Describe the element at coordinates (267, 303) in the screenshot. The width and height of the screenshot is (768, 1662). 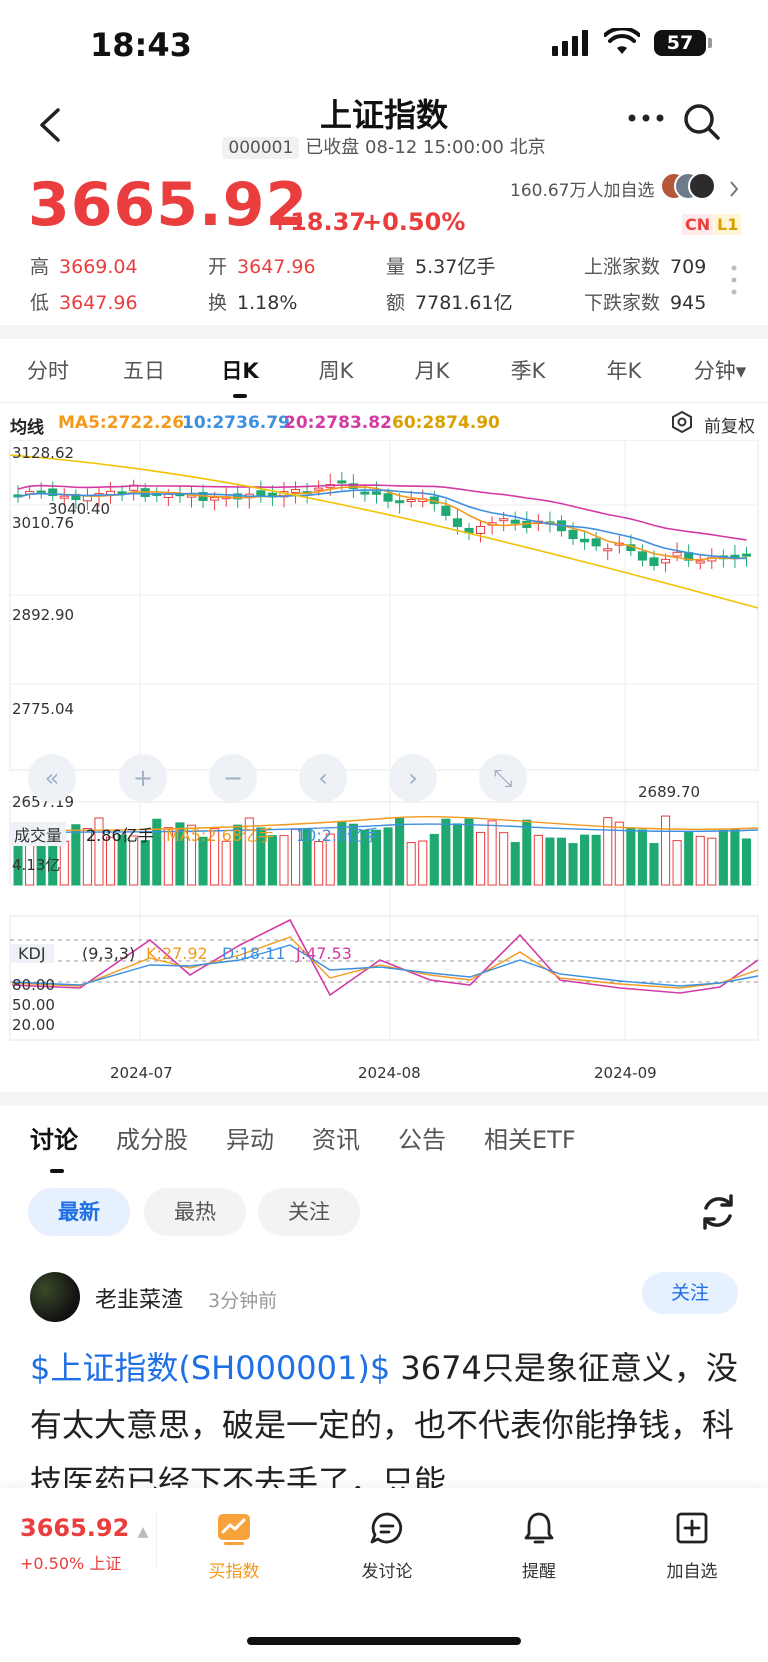
I see `turnover-value: 1.18%` at that location.